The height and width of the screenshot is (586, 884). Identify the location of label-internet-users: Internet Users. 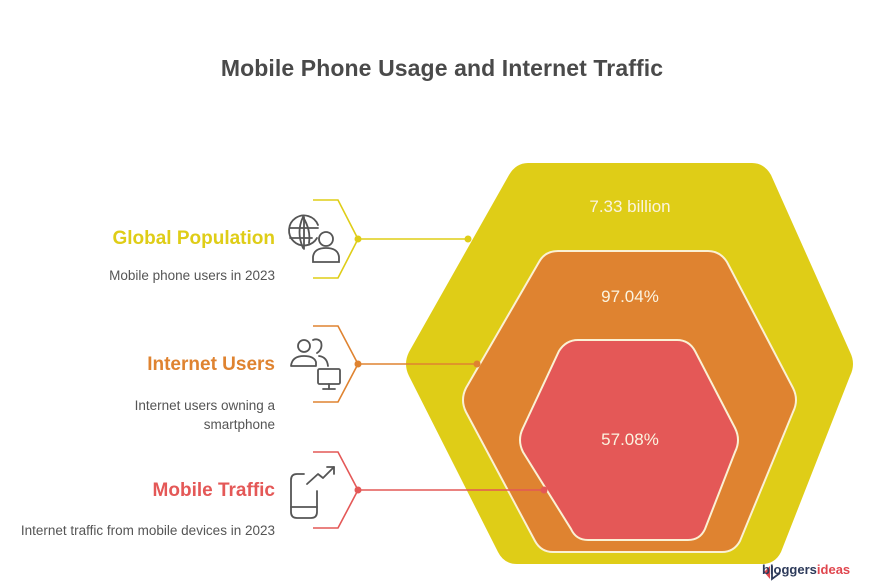
(211, 364).